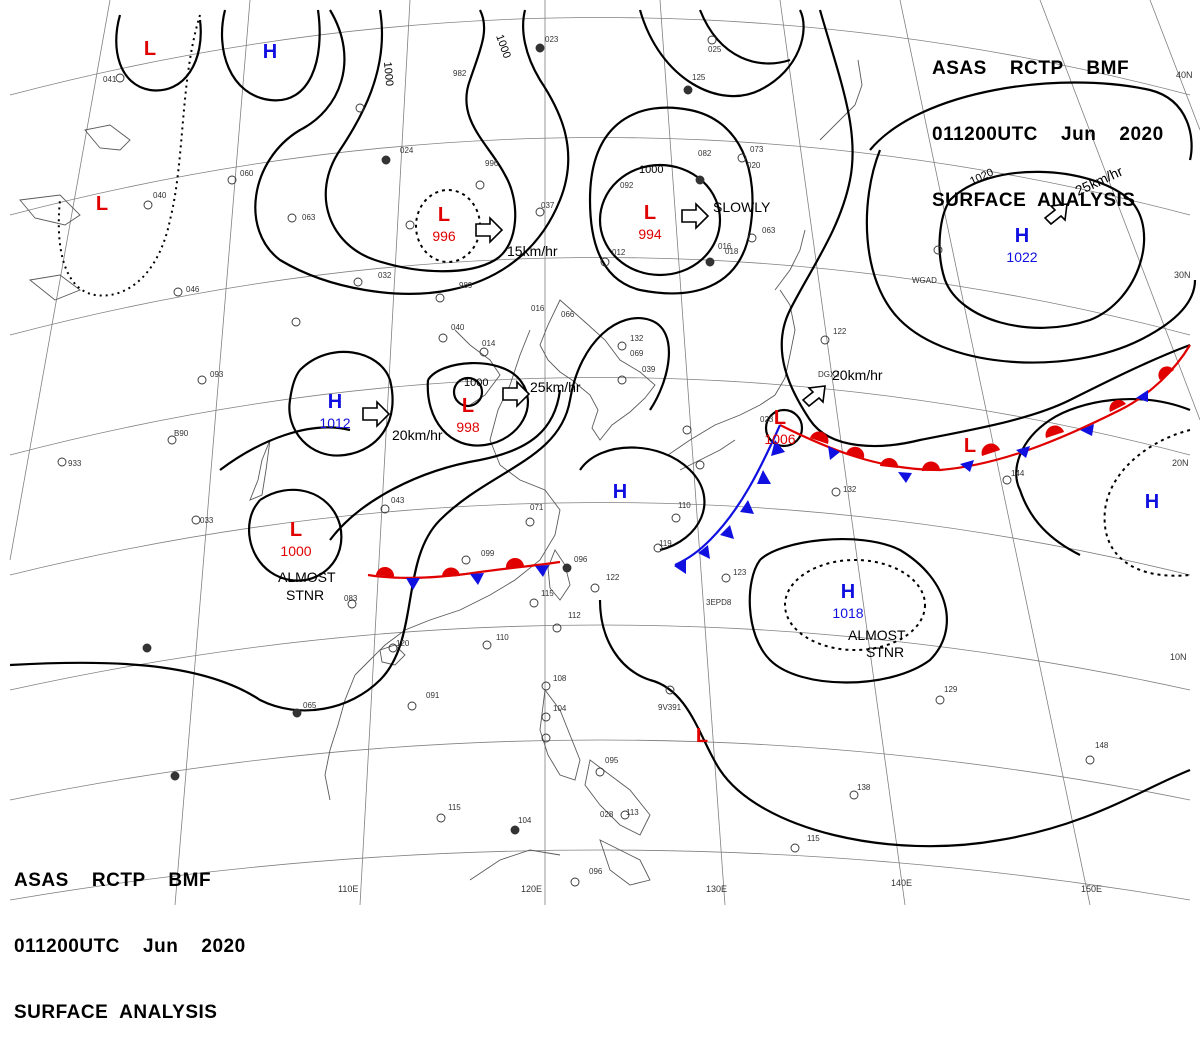 This screenshot has width=1200, height=1046. What do you see at coordinates (492, 163) in the screenshot?
I see `station-pressure-value: 996` at bounding box center [492, 163].